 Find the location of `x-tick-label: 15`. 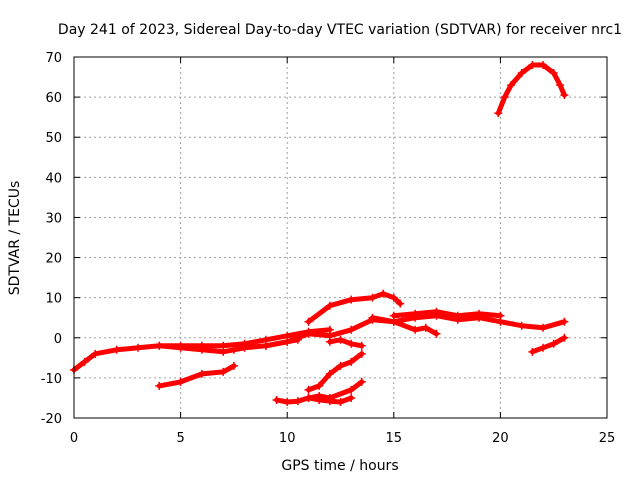

x-tick-label: 15 is located at coordinates (394, 438).